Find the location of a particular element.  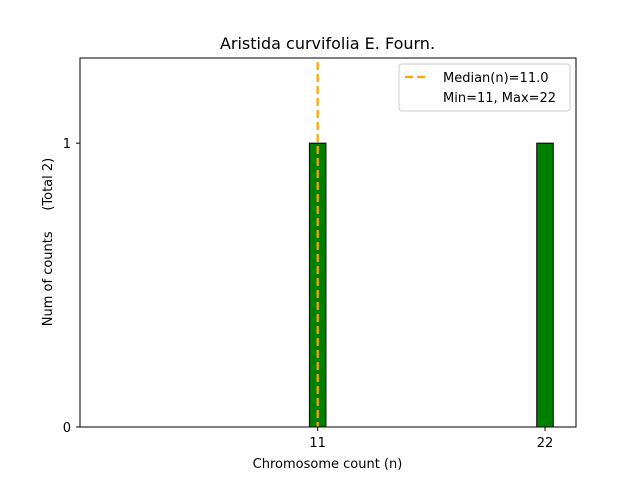

y-tick-label: 1 is located at coordinates (67, 144).